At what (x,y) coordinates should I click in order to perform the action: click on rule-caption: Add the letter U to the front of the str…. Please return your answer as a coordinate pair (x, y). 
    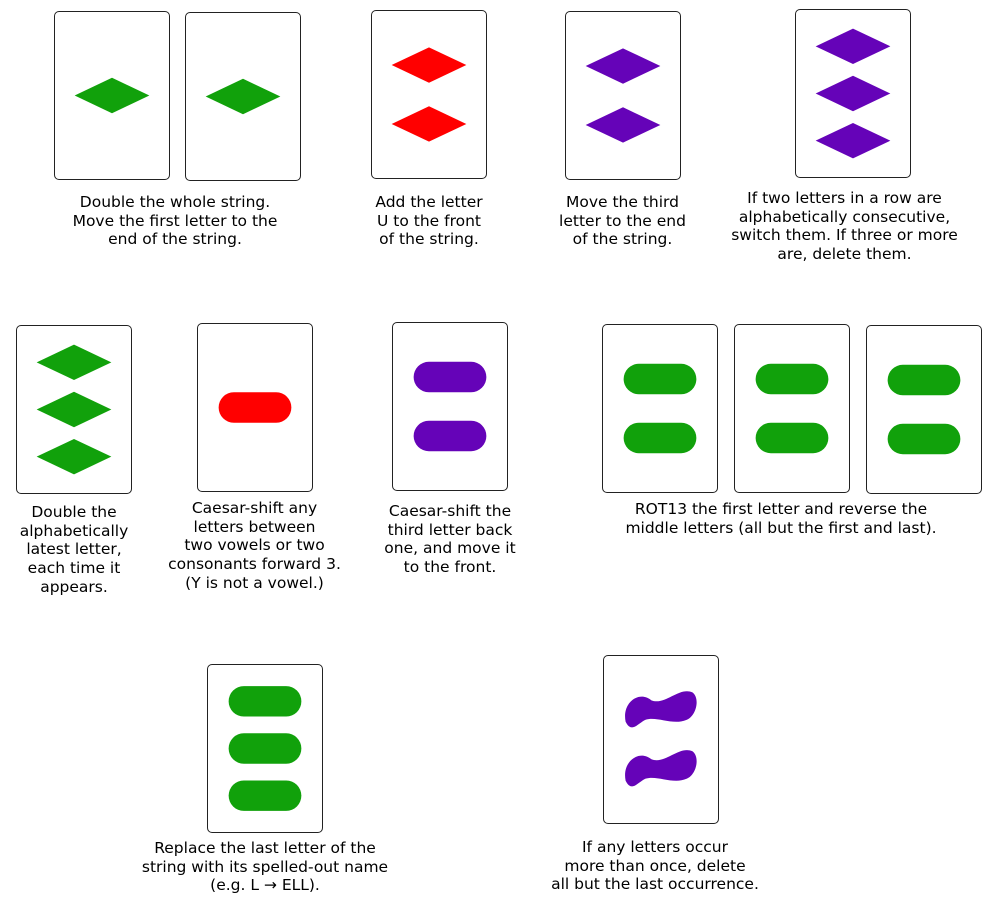
    Looking at the image, I should click on (429, 221).